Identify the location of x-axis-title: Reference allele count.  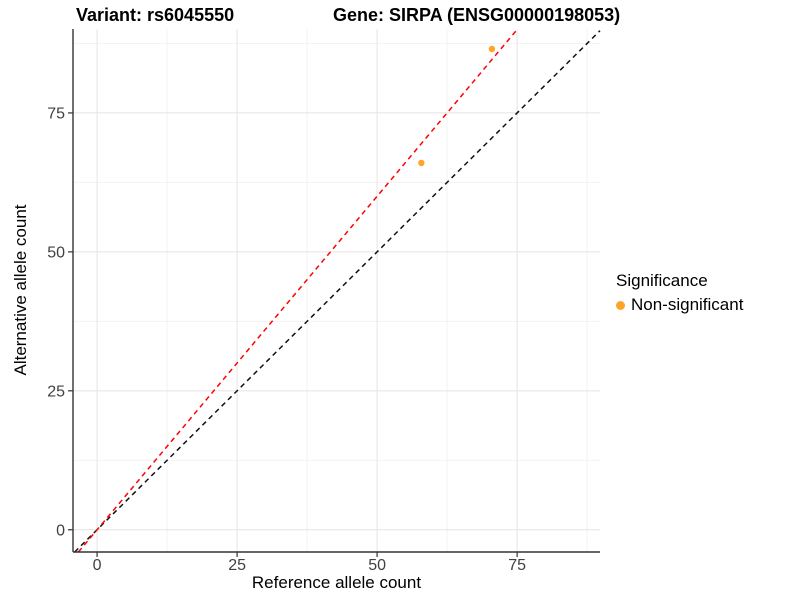
(336, 582).